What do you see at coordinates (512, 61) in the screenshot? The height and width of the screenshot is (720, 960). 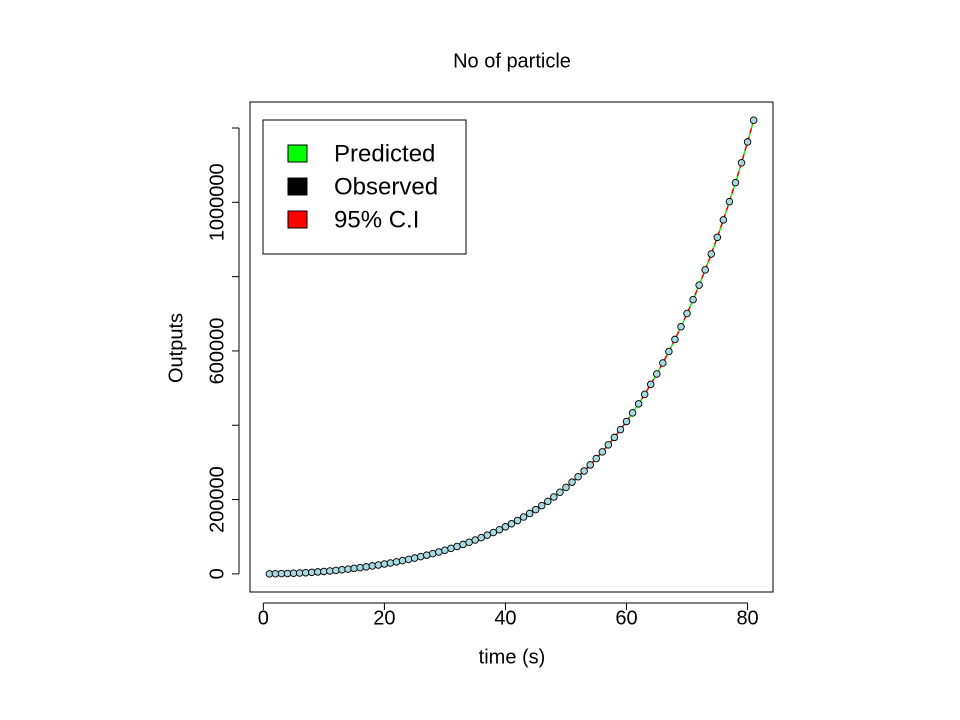 I see `chart-title: No of particle` at bounding box center [512, 61].